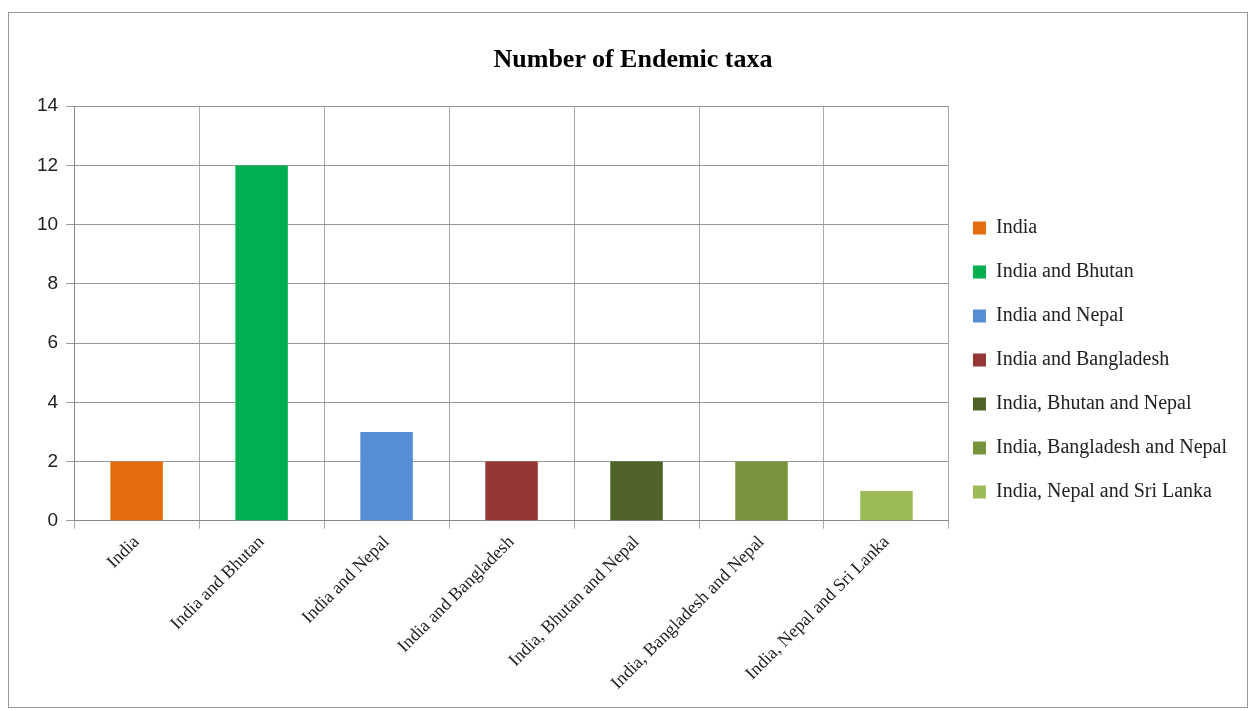  I want to click on legend-label: India, Bhutan and Nepal, so click(1093, 403).